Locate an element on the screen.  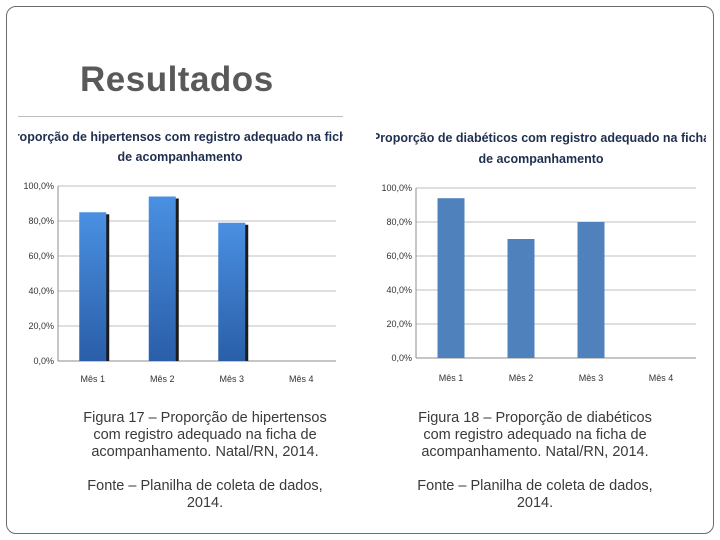
diabetes-y-tick-label: 100,0% is located at coordinates (396, 188).